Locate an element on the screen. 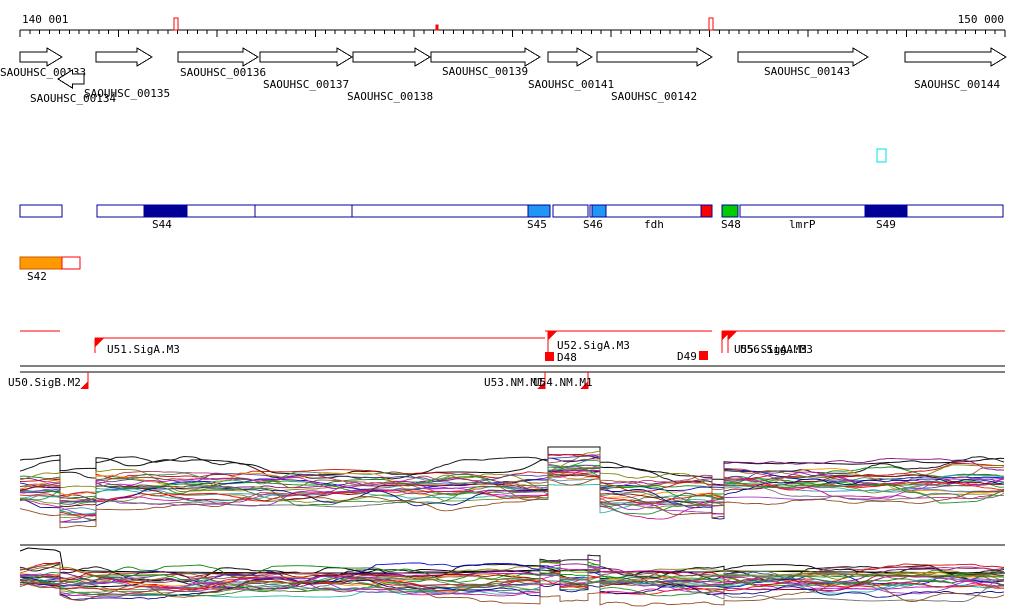 Image resolution: width=1024 pixels, height=611 pixels. segment-label: lmrP is located at coordinates (802, 224).